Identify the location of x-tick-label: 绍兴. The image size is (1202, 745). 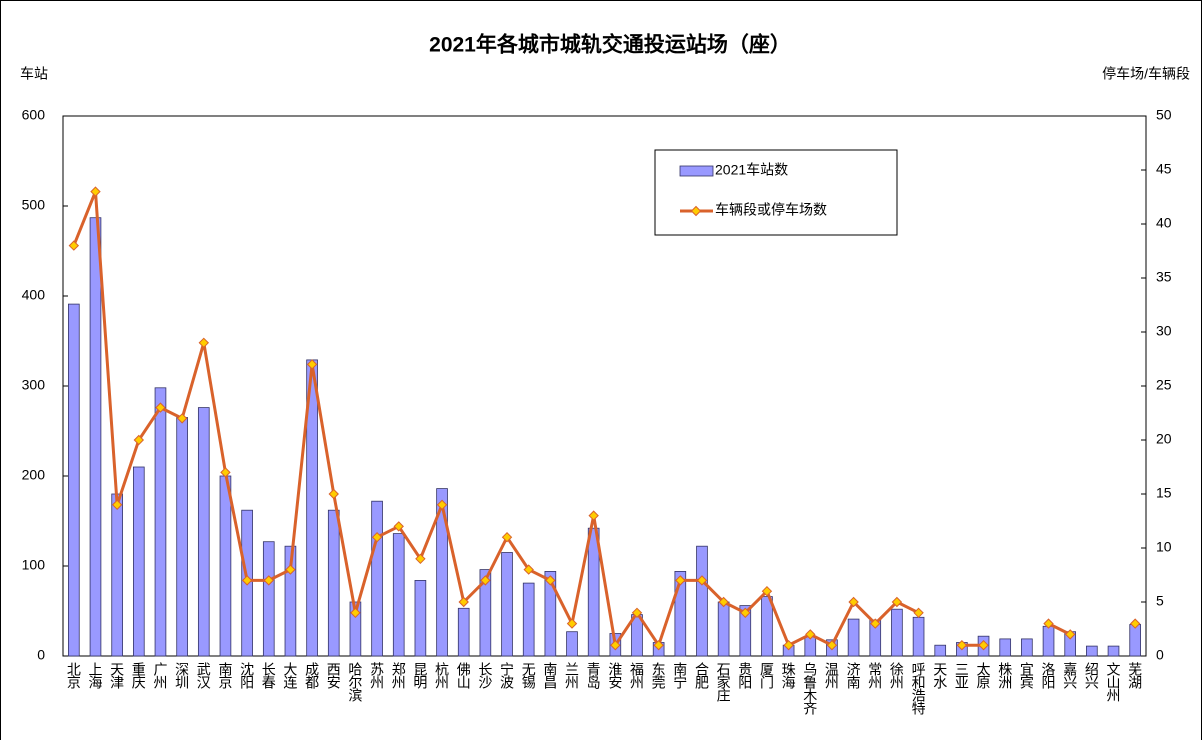
(1092, 675).